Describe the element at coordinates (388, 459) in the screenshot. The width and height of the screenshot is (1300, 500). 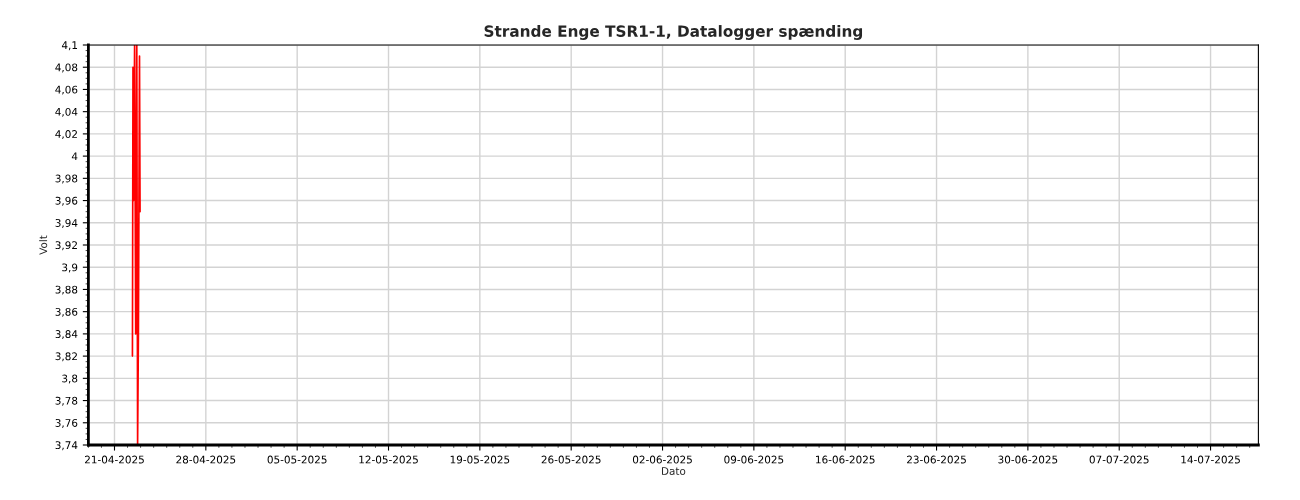
I see `x-tick-label: 12-05-2025` at that location.